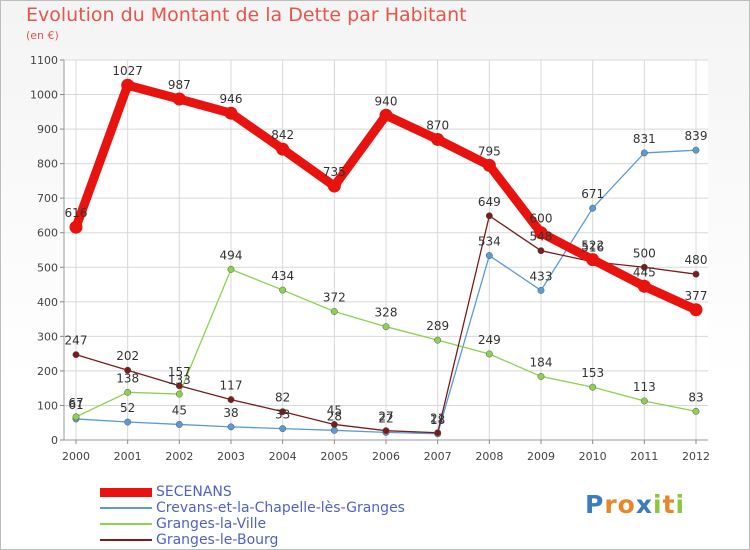  What do you see at coordinates (593, 456) in the screenshot?
I see `x-tick-label: 2010` at bounding box center [593, 456].